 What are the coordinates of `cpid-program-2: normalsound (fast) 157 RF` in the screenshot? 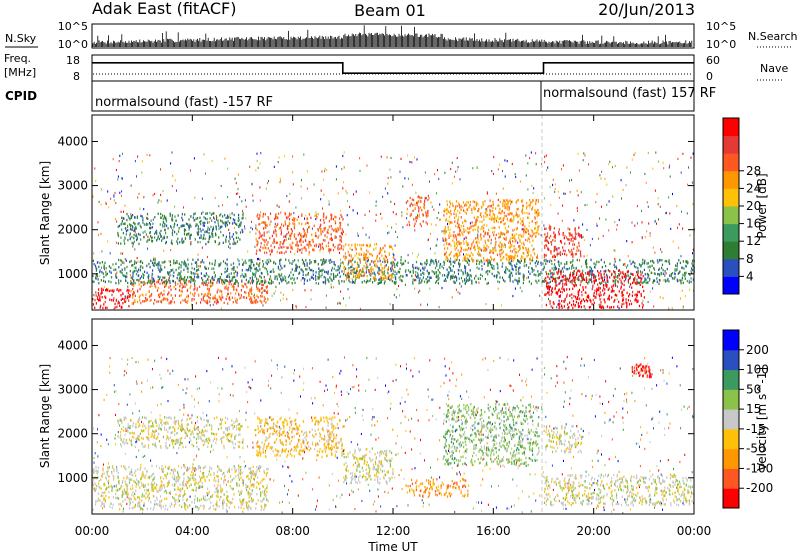 It's located at (629, 93).